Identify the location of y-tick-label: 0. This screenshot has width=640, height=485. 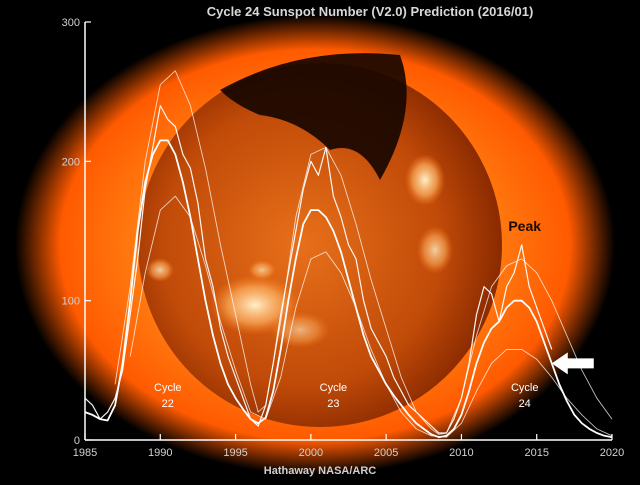
(77, 441).